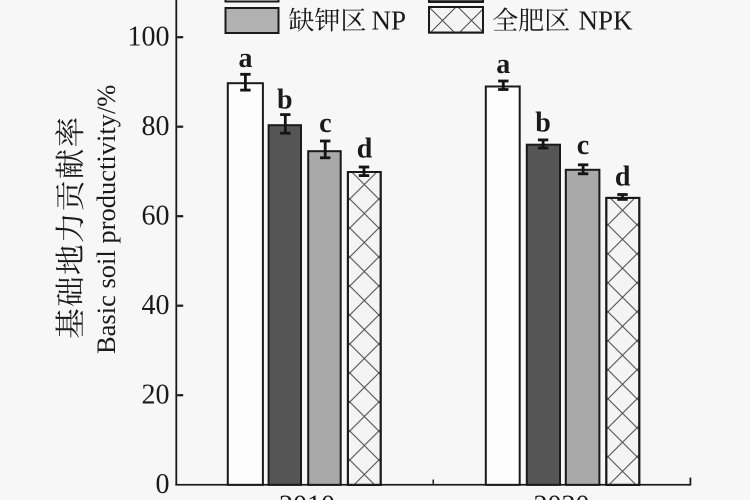  I want to click on svg-text: 0, so click(163, 484).